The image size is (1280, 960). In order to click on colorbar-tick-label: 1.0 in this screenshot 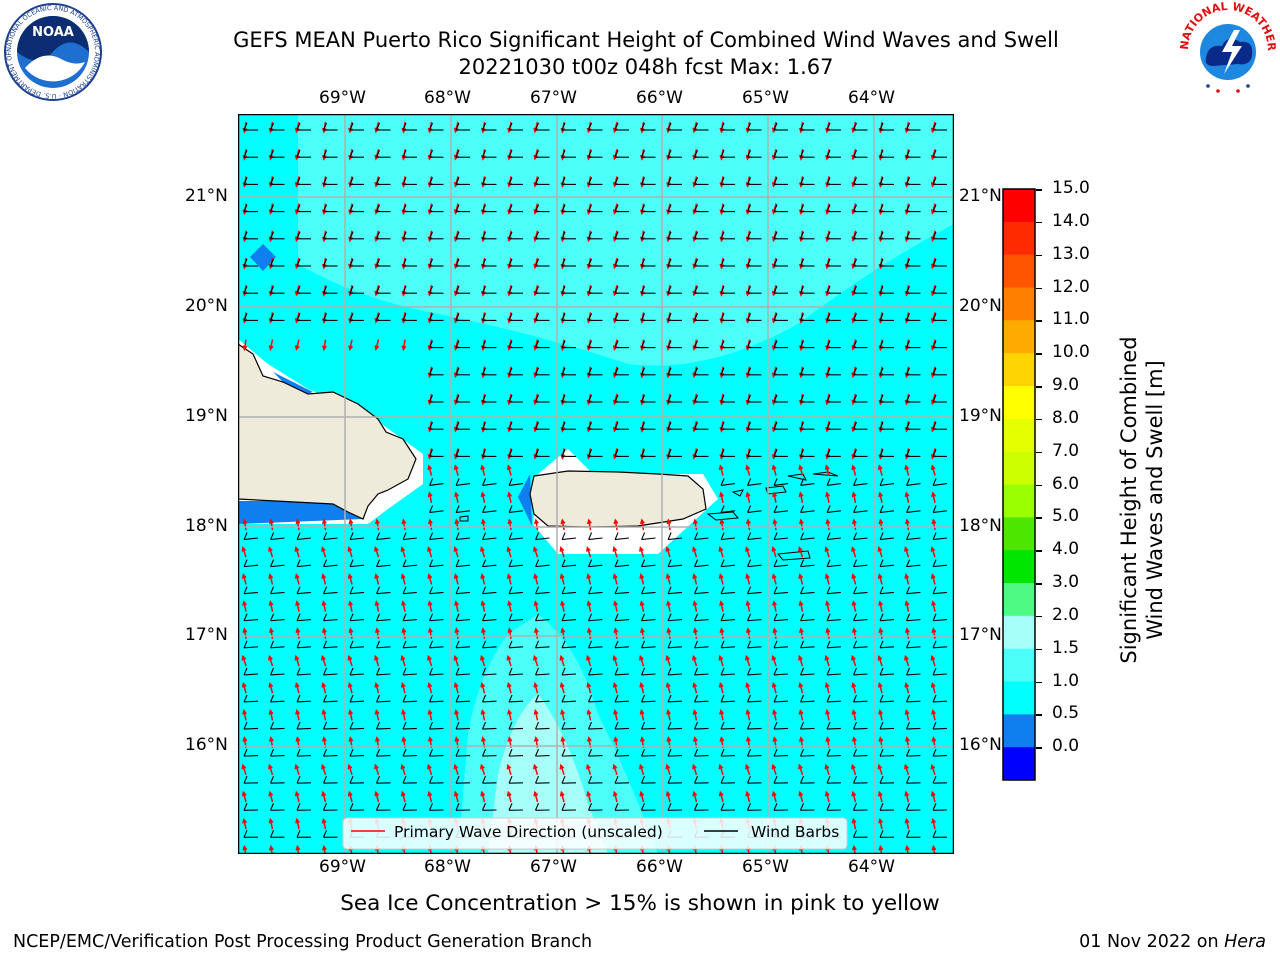, I will do `click(1066, 680)`.